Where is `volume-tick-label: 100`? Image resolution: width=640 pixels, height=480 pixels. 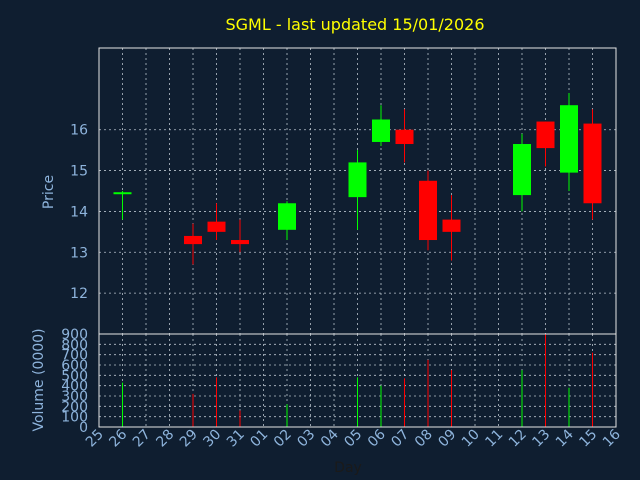
volume-tick-label: 100 is located at coordinates (74, 418).